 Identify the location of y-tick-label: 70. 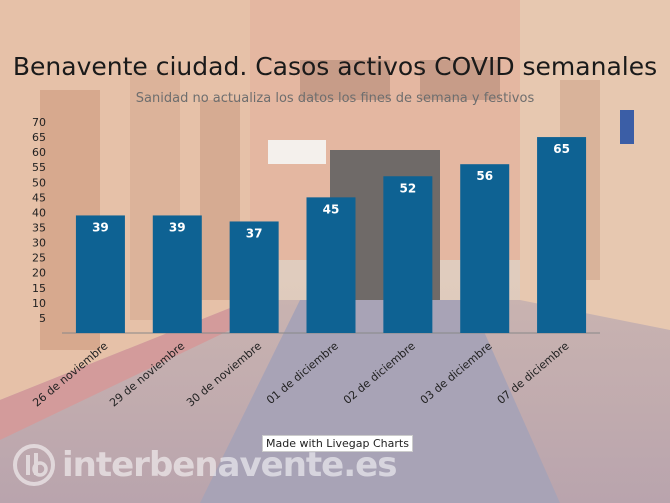
(39, 122).